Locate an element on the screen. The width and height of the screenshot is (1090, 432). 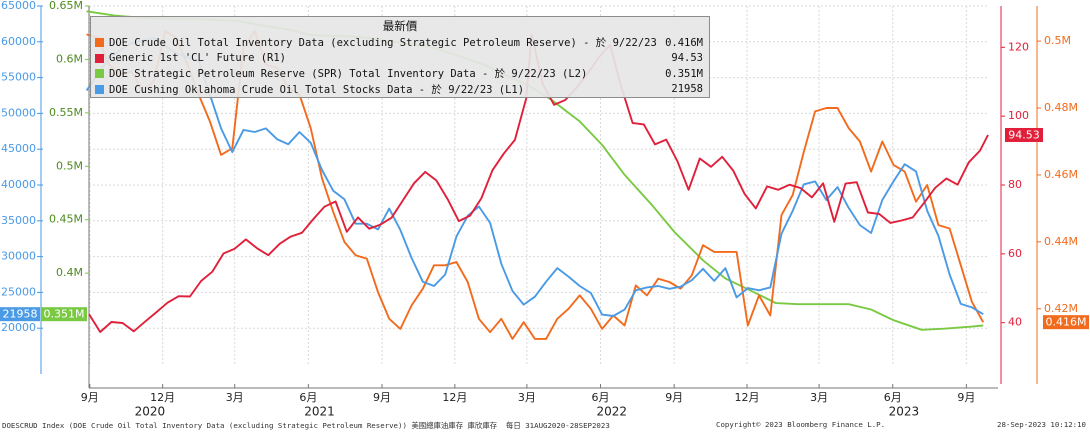
end-badge-r2-bg is located at coordinates (1066, 322).